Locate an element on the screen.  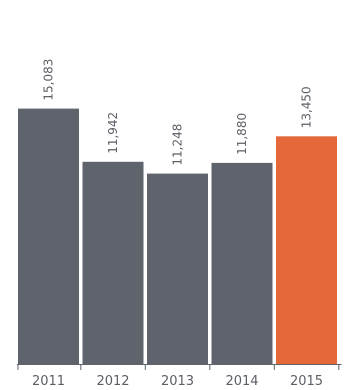
bar-2011 is located at coordinates (48, 236).